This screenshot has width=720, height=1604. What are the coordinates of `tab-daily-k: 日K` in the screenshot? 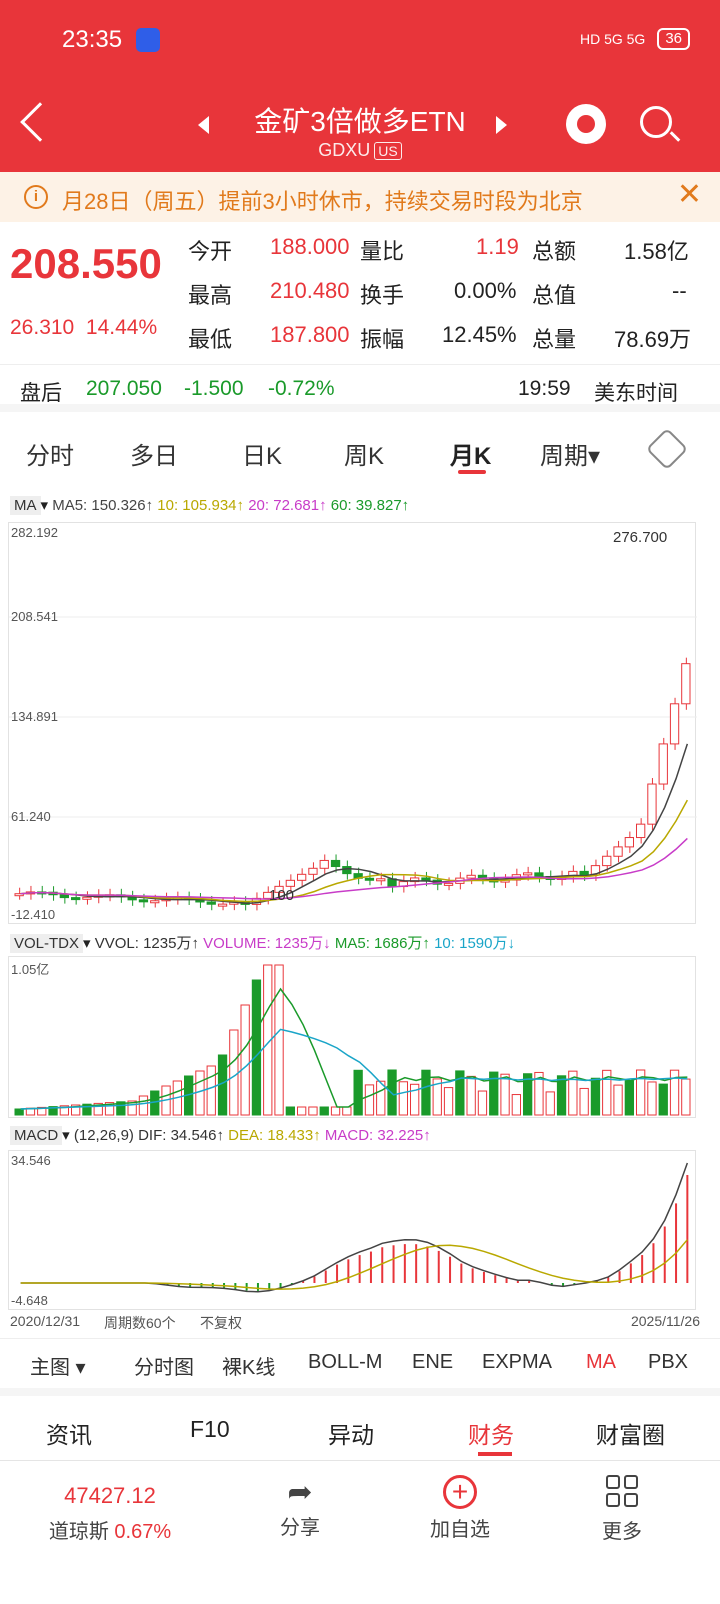 It's located at (262, 456).